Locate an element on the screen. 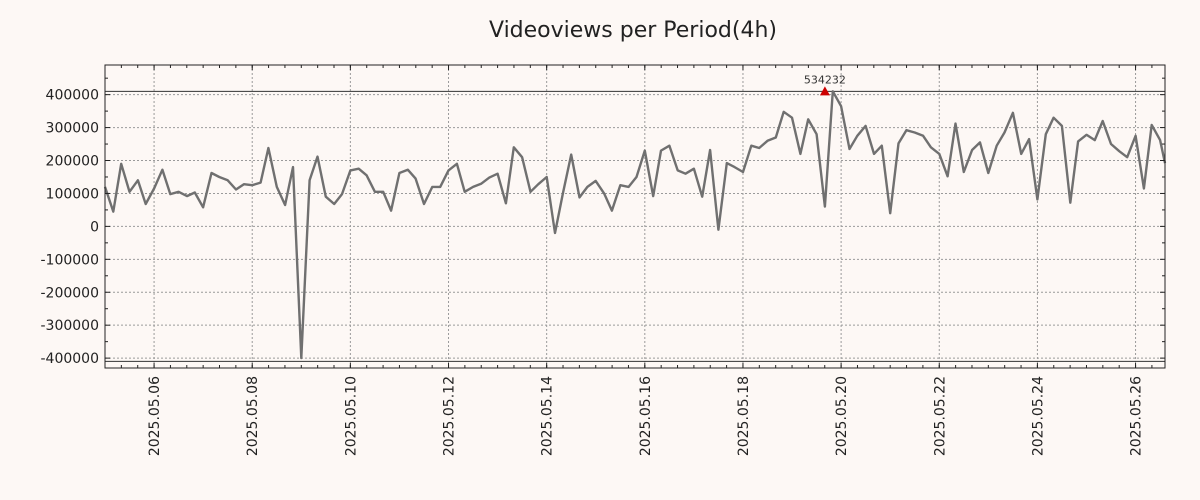 This screenshot has width=1200, height=500. x-tick-label: 2025.05.20 is located at coordinates (842, 416).